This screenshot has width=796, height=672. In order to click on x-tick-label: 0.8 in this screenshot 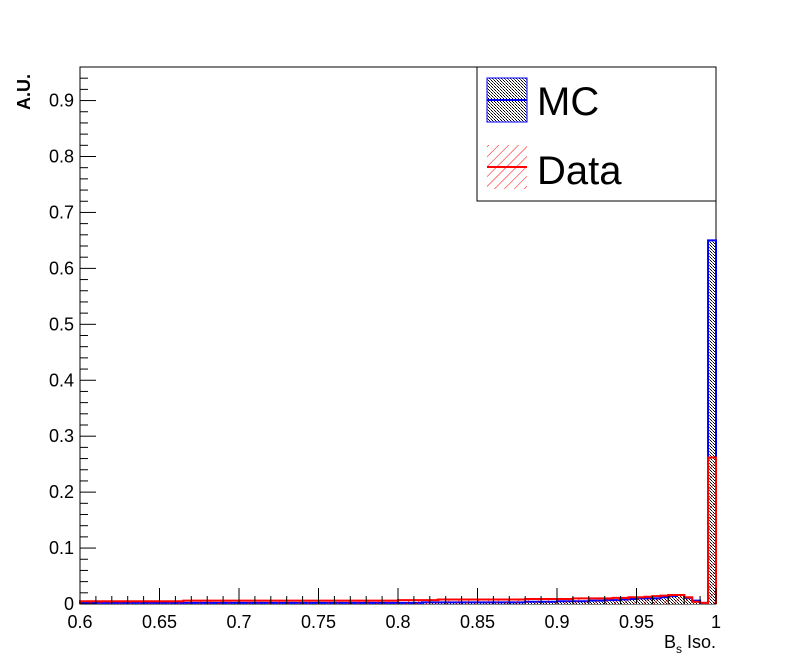, I will do `click(397, 622)`.